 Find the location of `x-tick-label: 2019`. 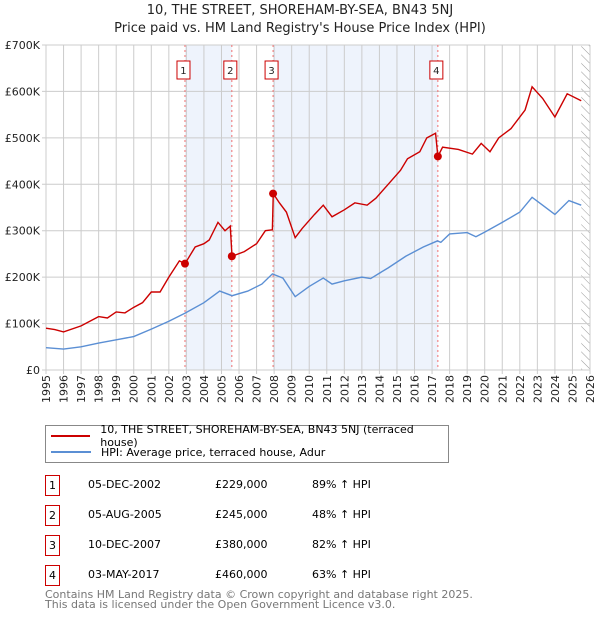

x-tick-label: 2019 is located at coordinates (467, 389).